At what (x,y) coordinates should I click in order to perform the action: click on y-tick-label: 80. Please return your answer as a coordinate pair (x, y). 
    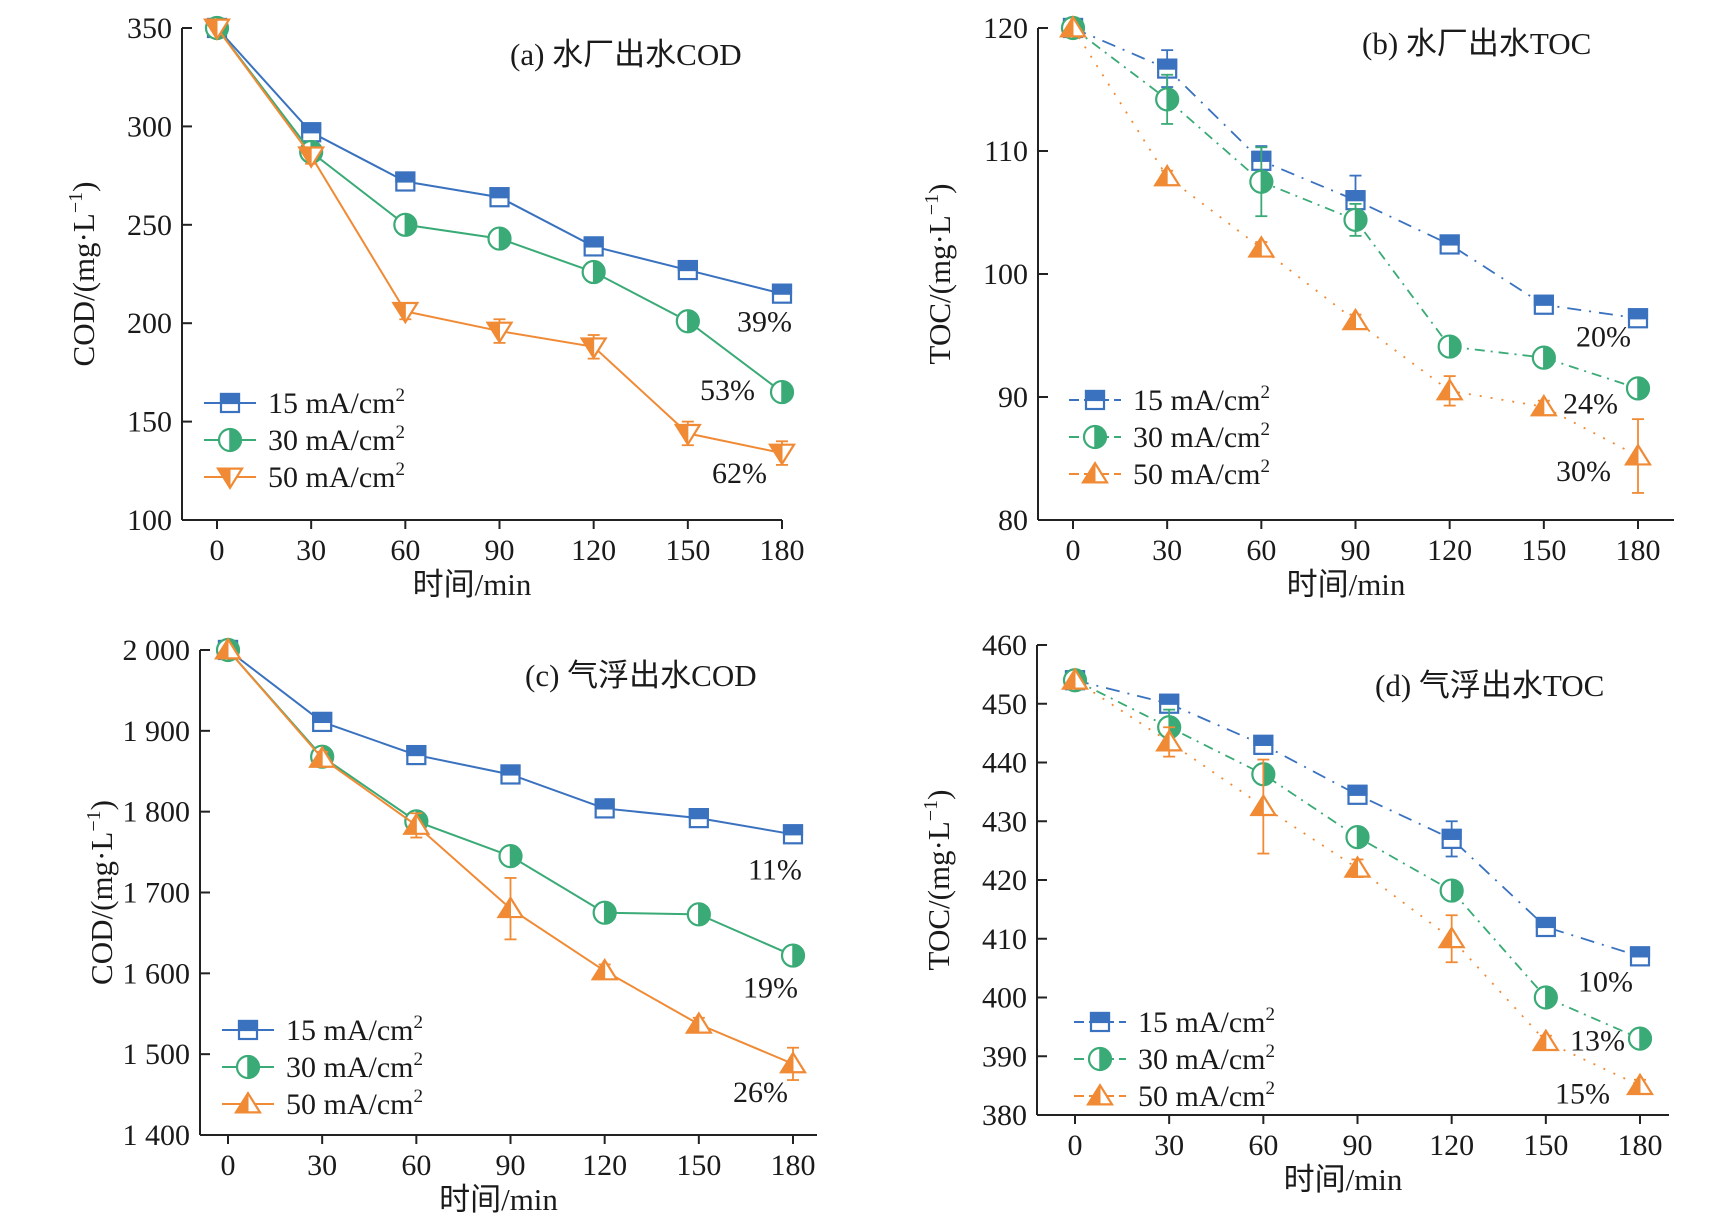
    Looking at the image, I should click on (1013, 520).